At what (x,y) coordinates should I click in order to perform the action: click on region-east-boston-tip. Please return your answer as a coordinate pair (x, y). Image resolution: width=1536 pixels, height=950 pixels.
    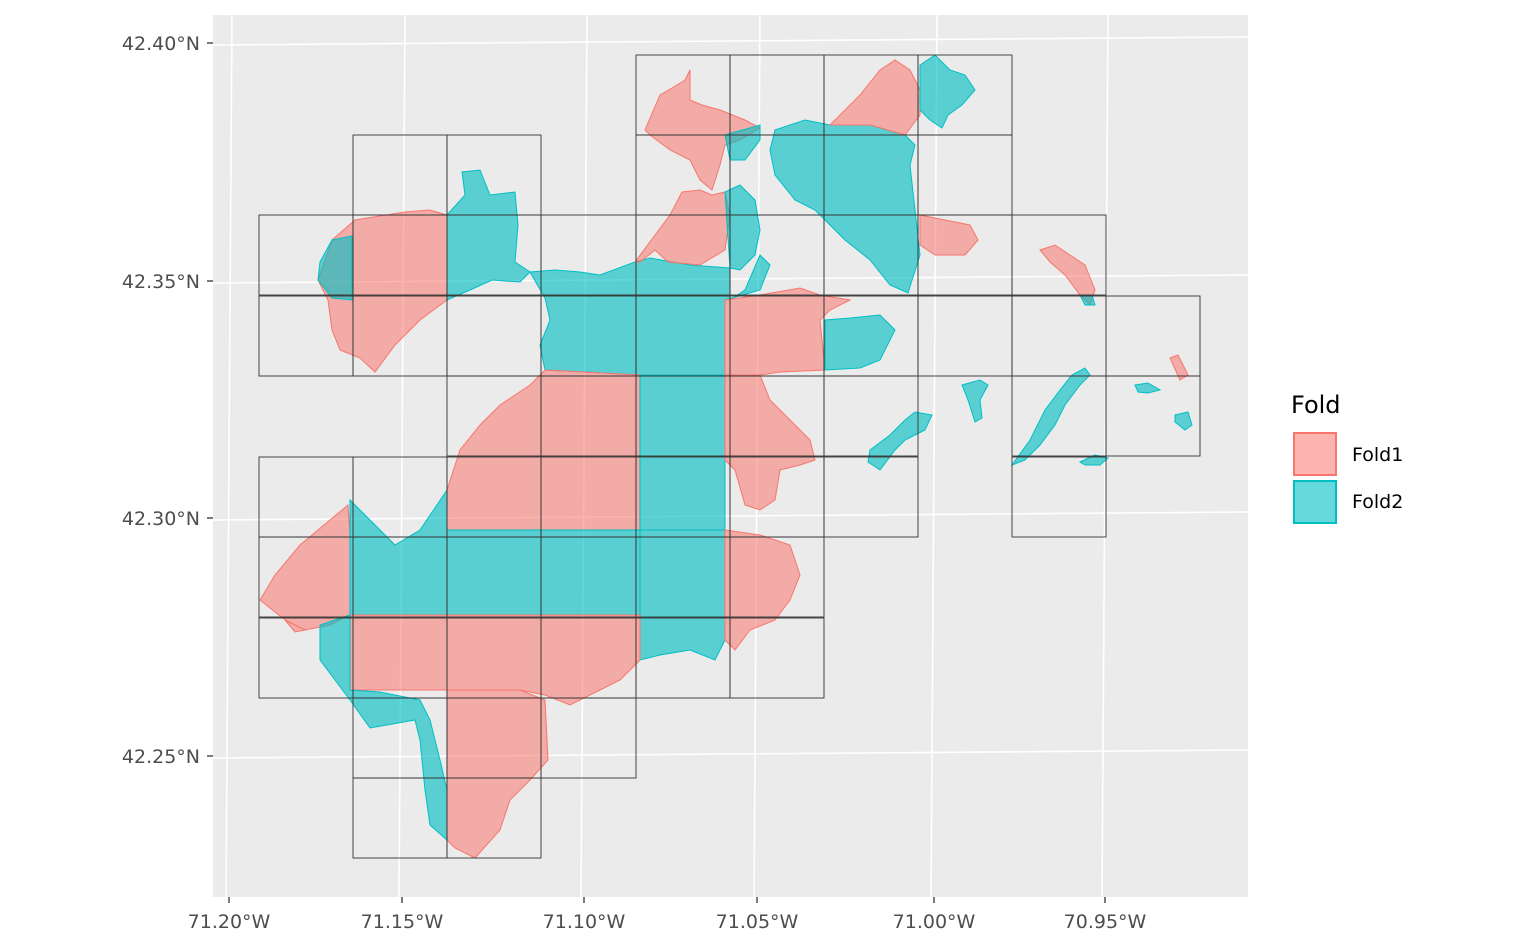
    Looking at the image, I should click on (947, 91).